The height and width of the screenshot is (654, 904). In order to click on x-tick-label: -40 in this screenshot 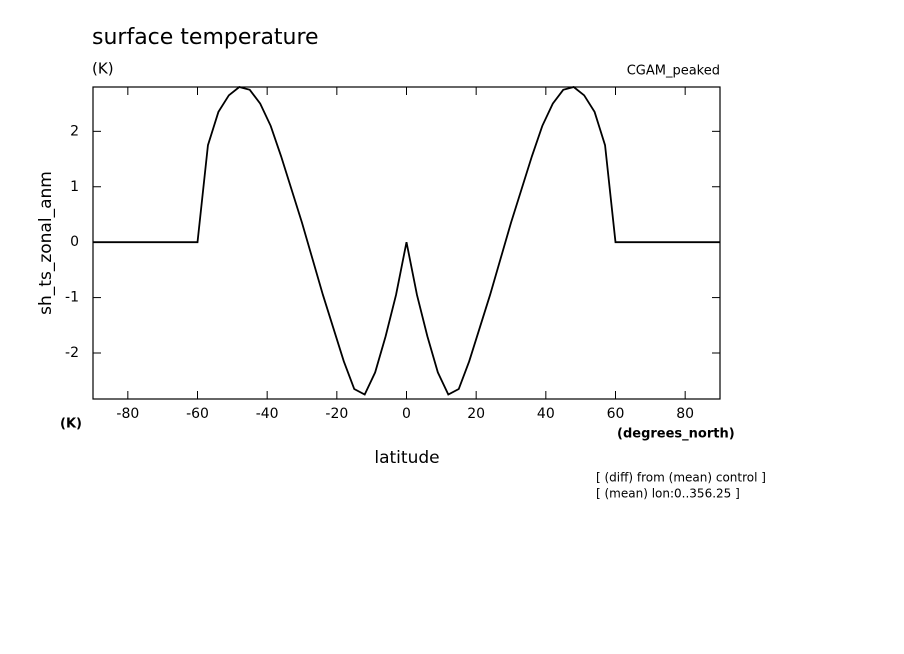, I will do `click(267, 414)`.